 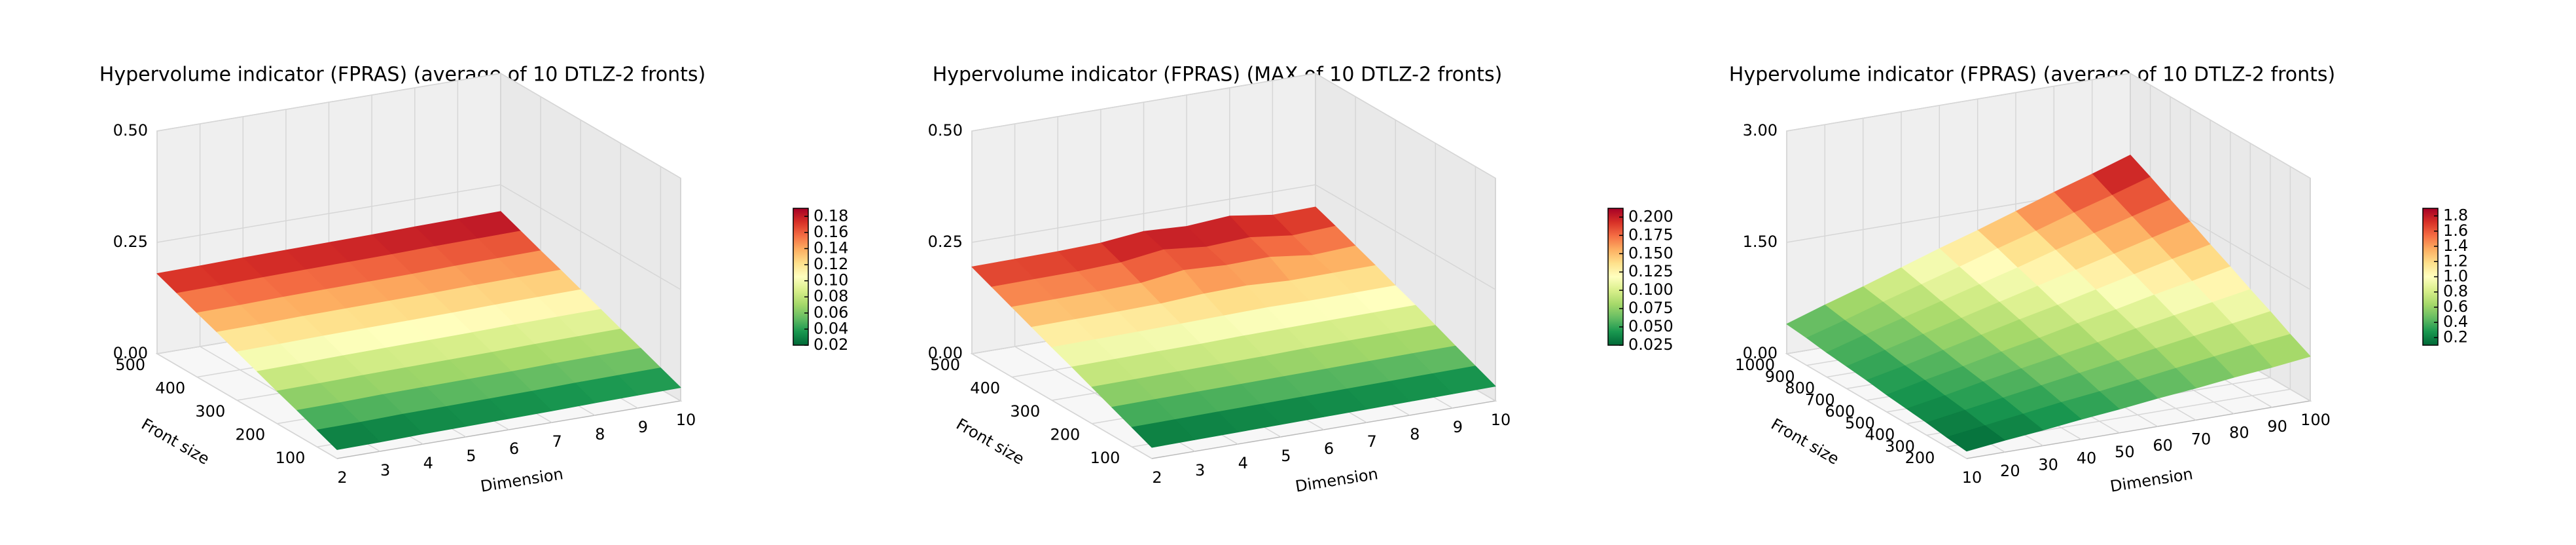 What do you see at coordinates (2315, 420) in the screenshot?
I see `x-tick-label: 100` at bounding box center [2315, 420].